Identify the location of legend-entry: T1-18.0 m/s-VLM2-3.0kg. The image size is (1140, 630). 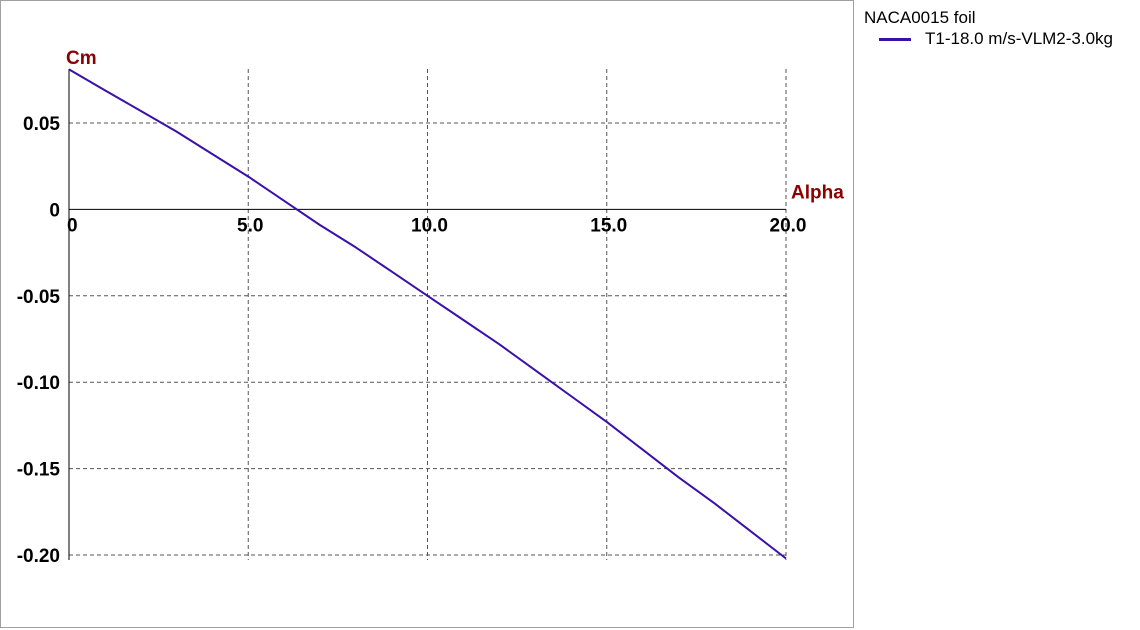
(1002, 39).